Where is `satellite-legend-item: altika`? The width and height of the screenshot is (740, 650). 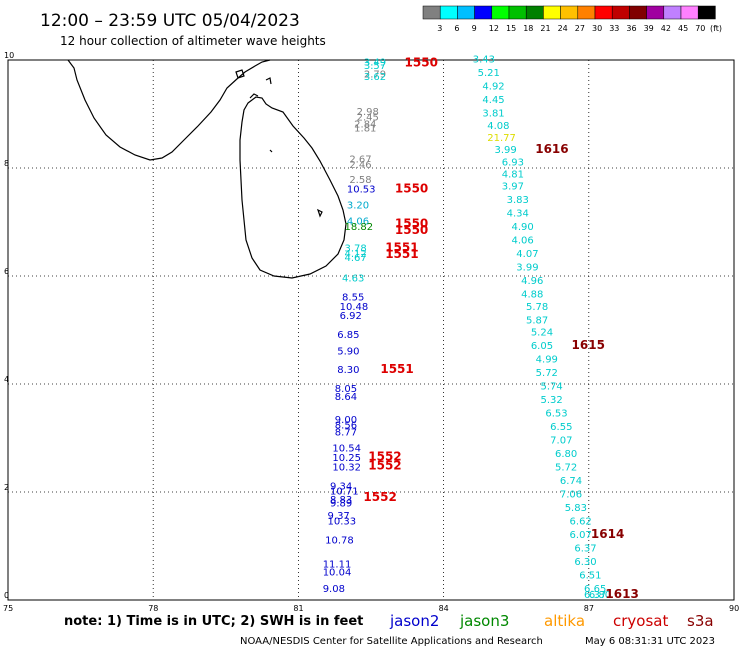
satellite-legend-item: altika is located at coordinates (564, 621).